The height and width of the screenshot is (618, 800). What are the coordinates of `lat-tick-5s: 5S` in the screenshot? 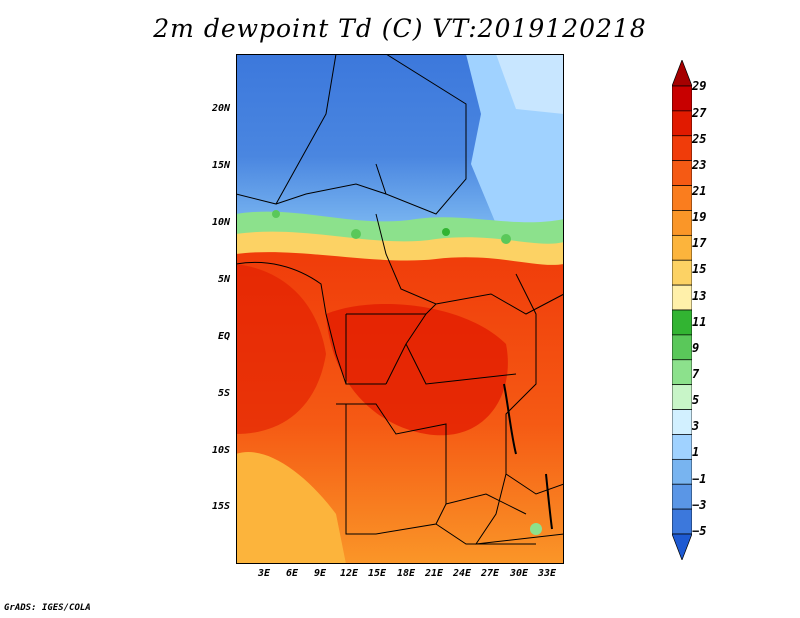 It's located at (223, 393).